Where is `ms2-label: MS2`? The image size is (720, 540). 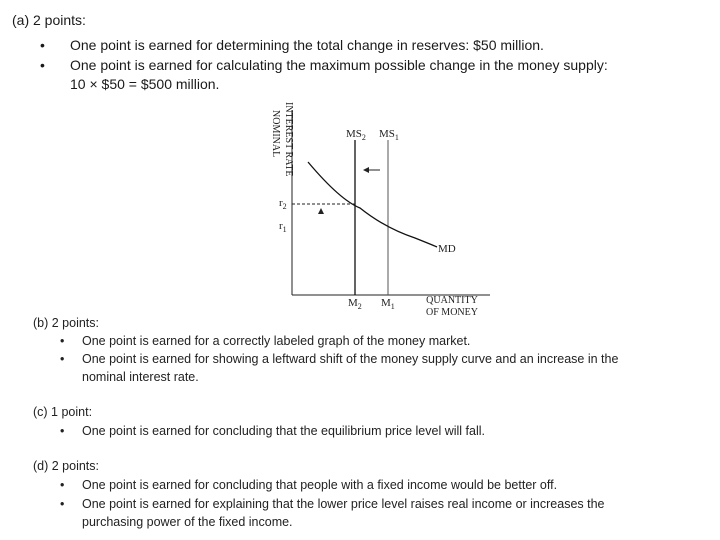 ms2-label: MS2 is located at coordinates (356, 135).